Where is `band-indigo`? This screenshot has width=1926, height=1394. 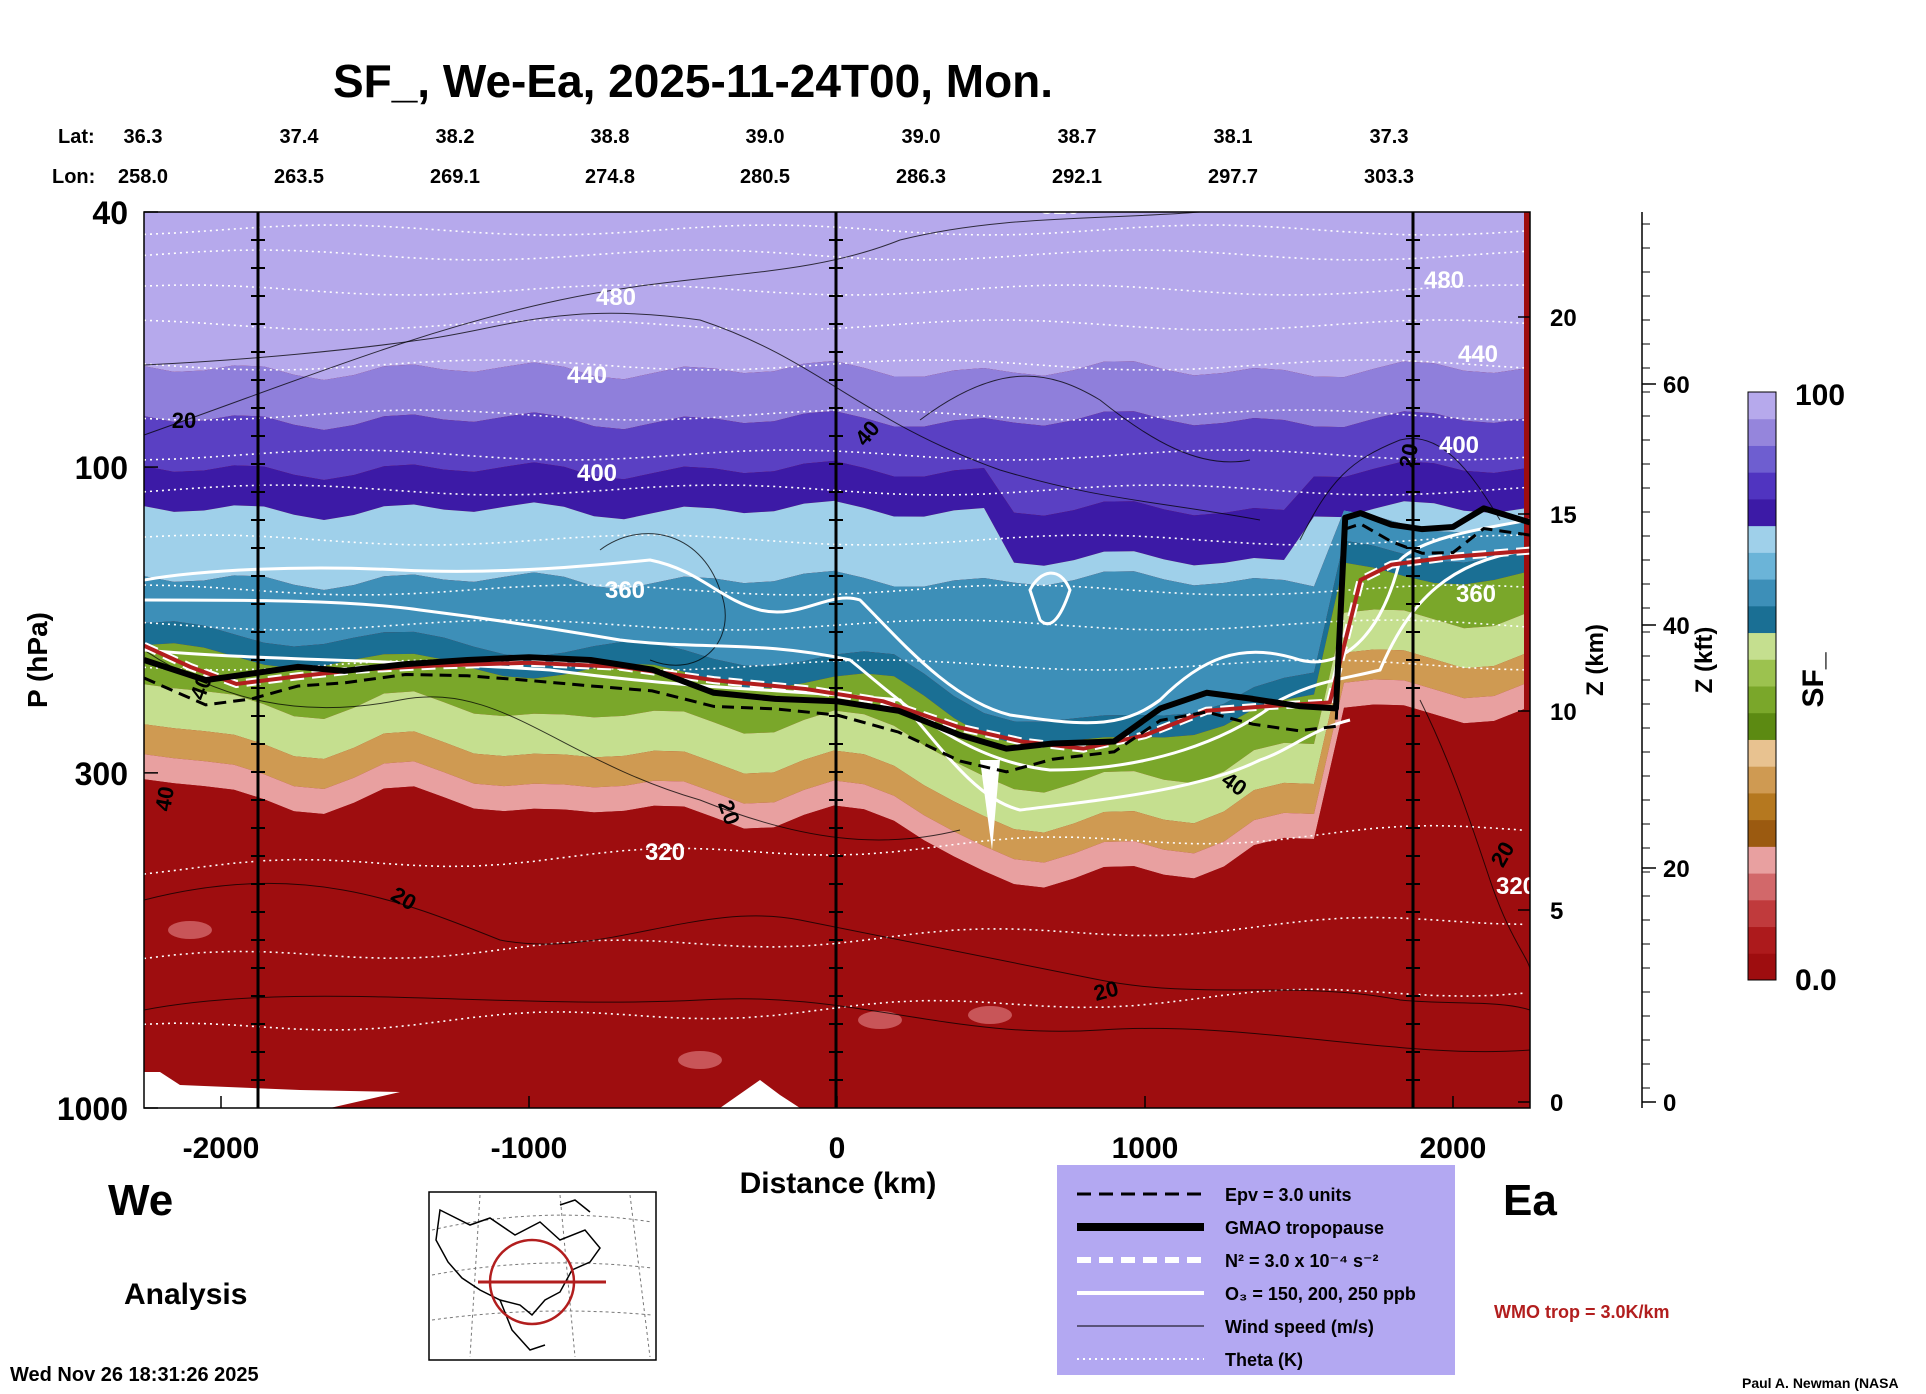 band-indigo is located at coordinates (834, 463).